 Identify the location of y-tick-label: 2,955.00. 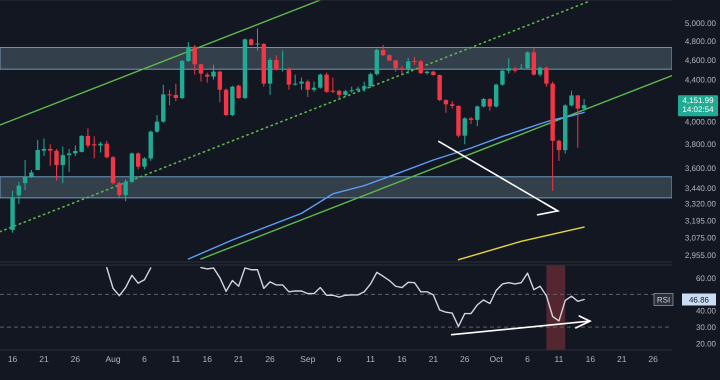
(700, 255).